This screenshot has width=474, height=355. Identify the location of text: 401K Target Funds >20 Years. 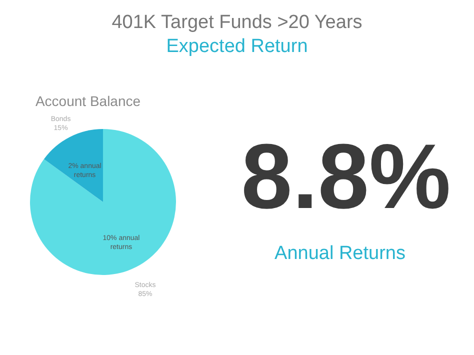
(237, 22).